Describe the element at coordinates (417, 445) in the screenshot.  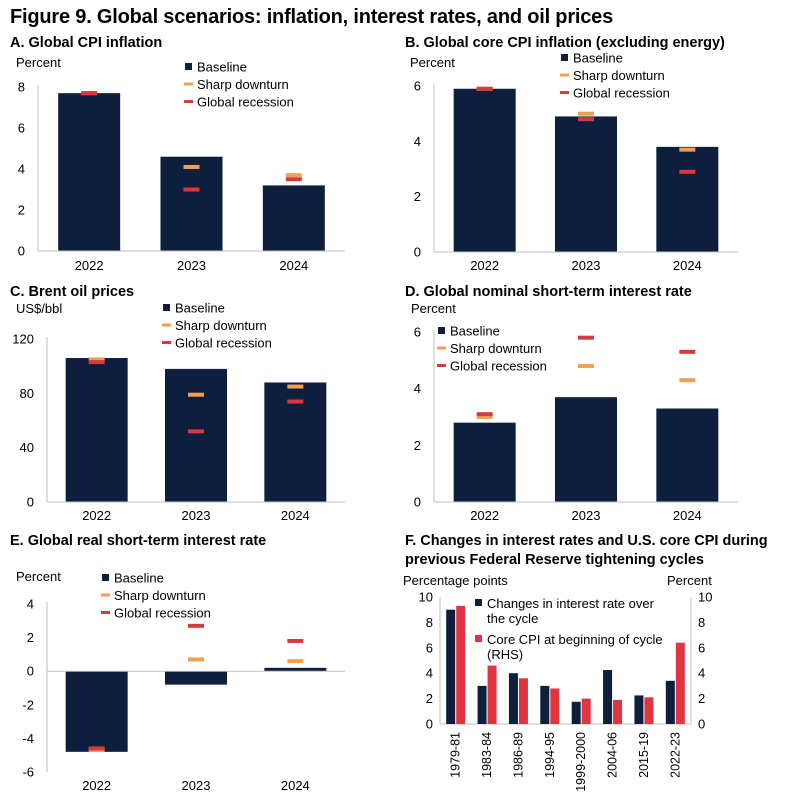
I see `y-tick-label: 2` at that location.